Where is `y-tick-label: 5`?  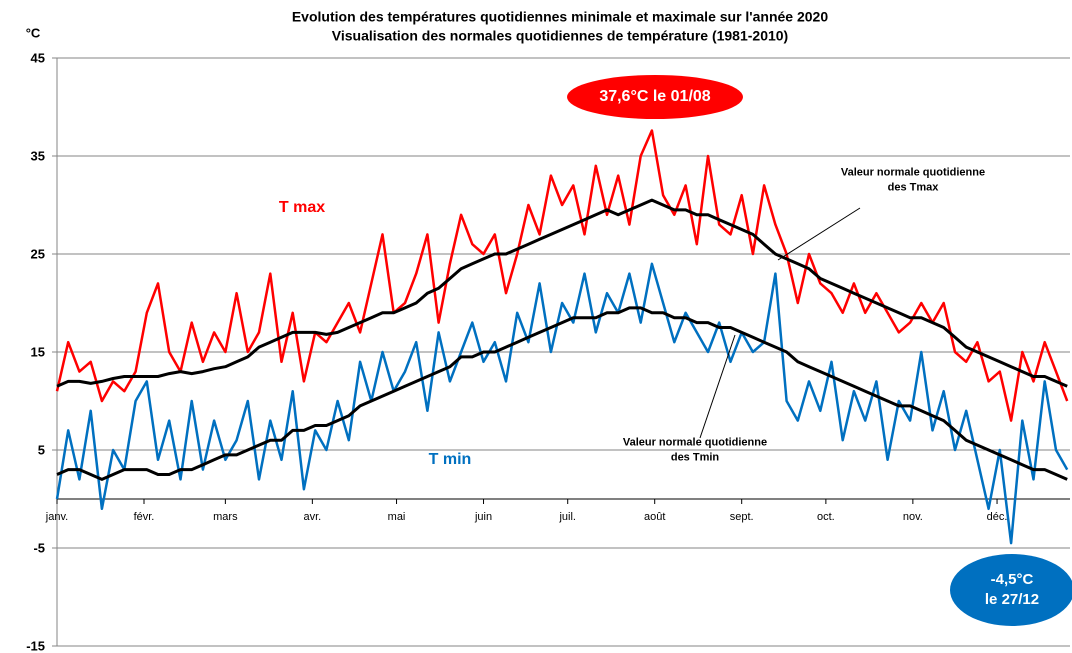
y-tick-label: 5 is located at coordinates (41, 449).